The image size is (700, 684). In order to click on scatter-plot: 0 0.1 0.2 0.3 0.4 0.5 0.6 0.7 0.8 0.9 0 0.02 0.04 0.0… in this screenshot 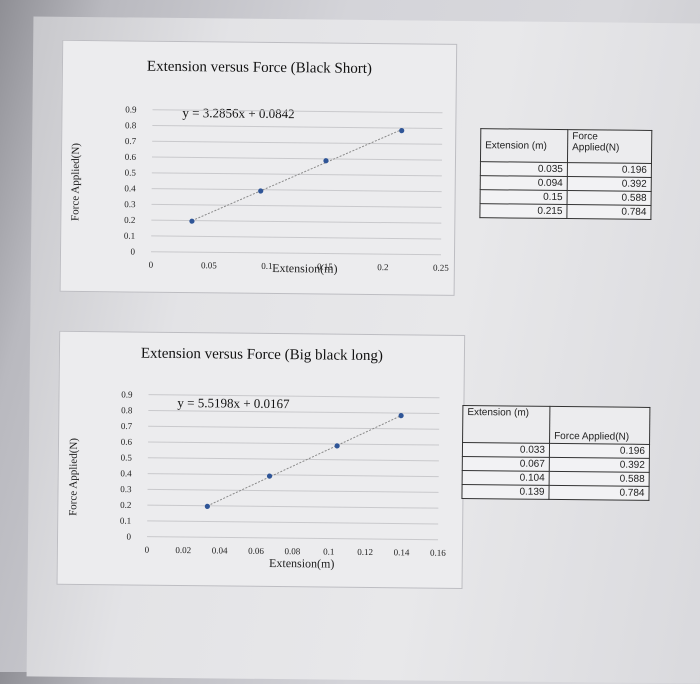, I will do `click(283, 473)`.